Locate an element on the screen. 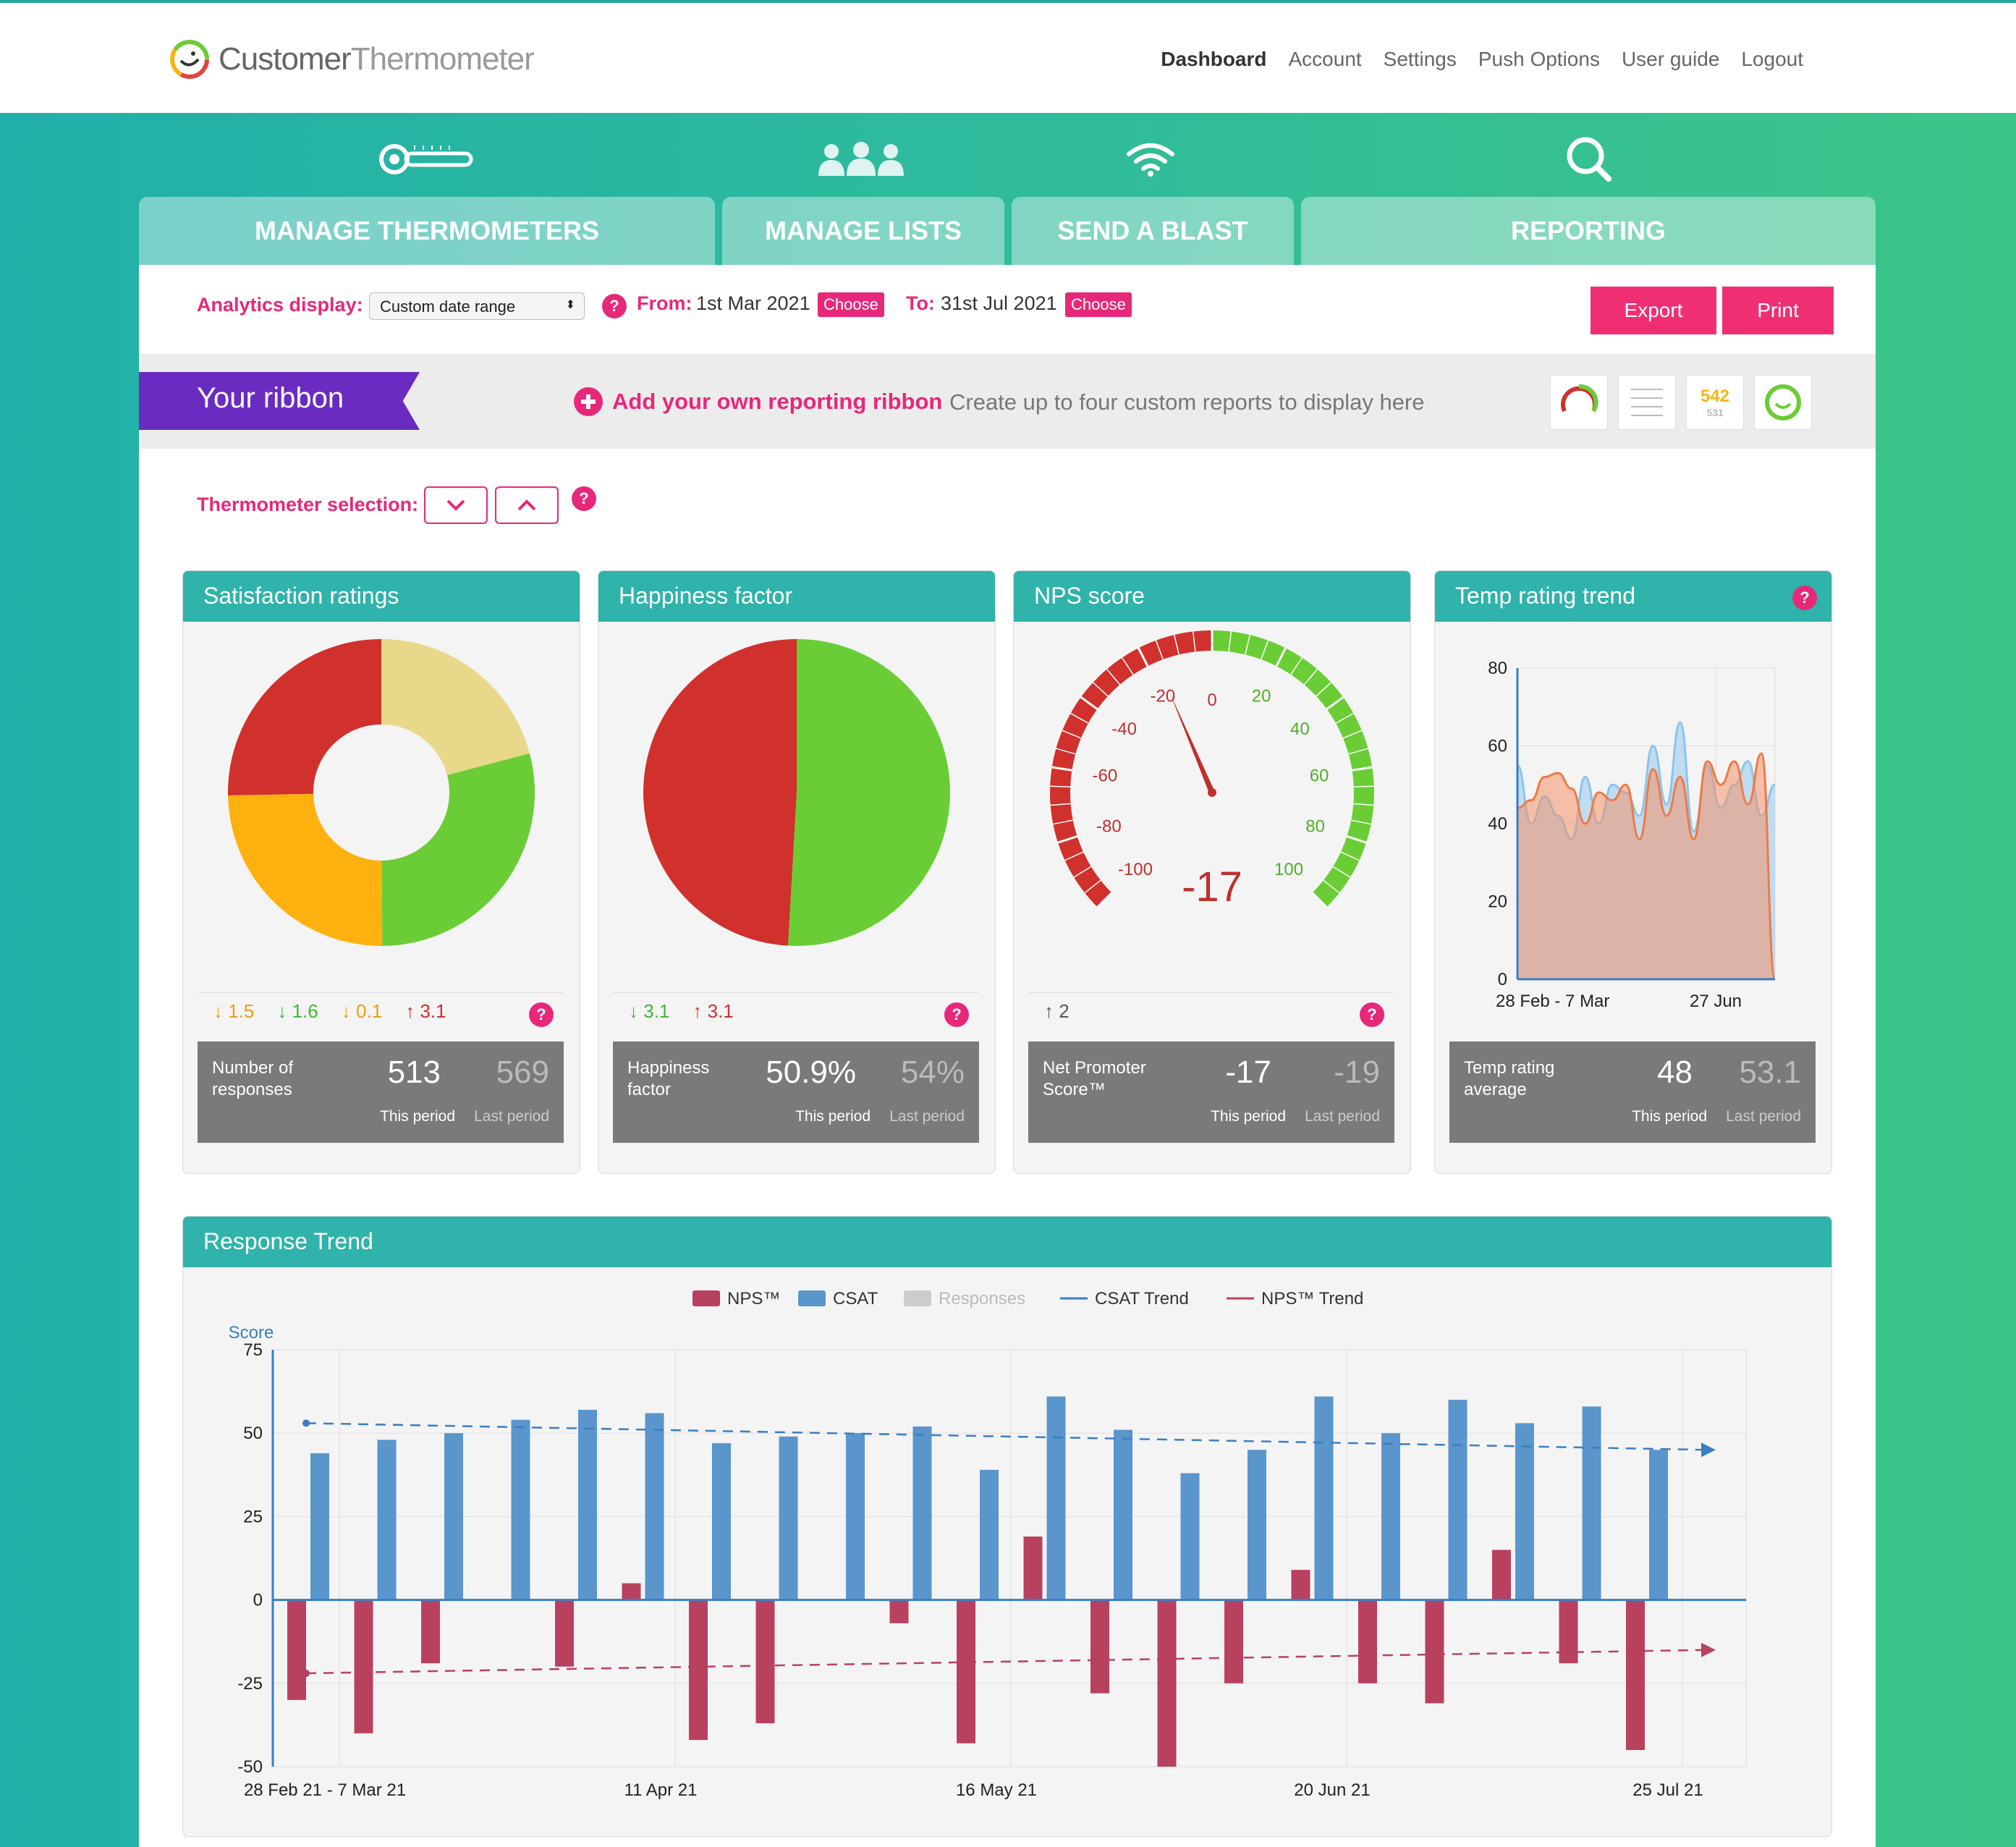  search-icon is located at coordinates (1589, 159).